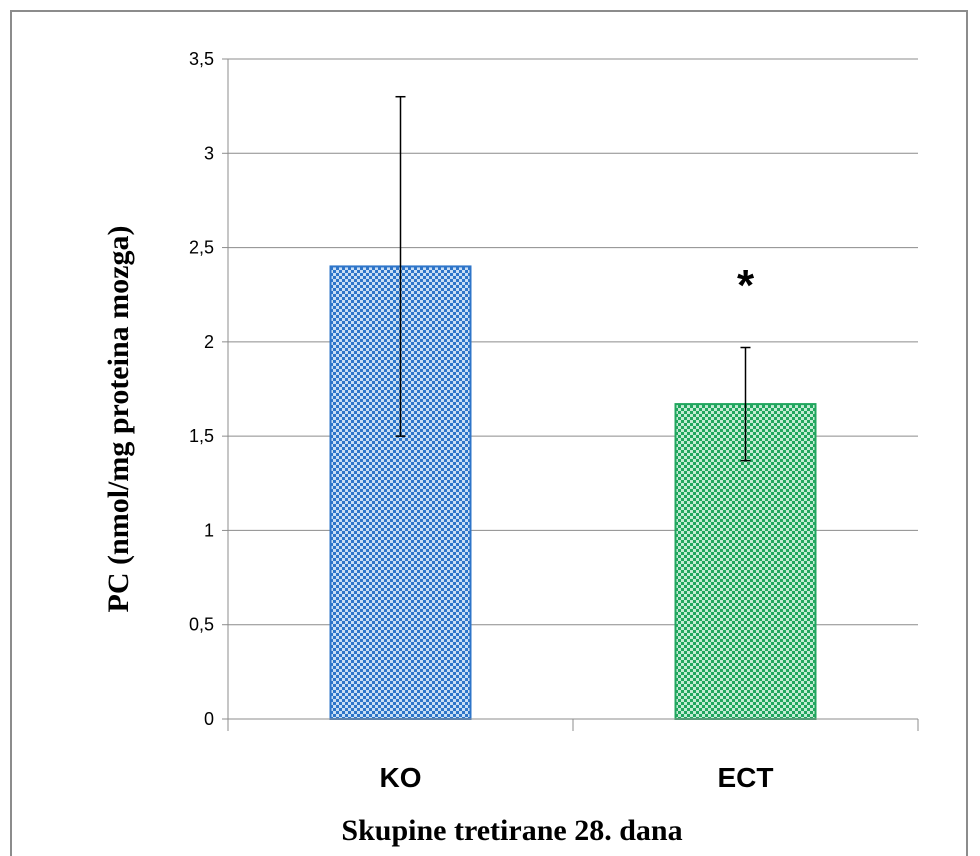  I want to click on y-tick-label: 3, so click(209, 153).